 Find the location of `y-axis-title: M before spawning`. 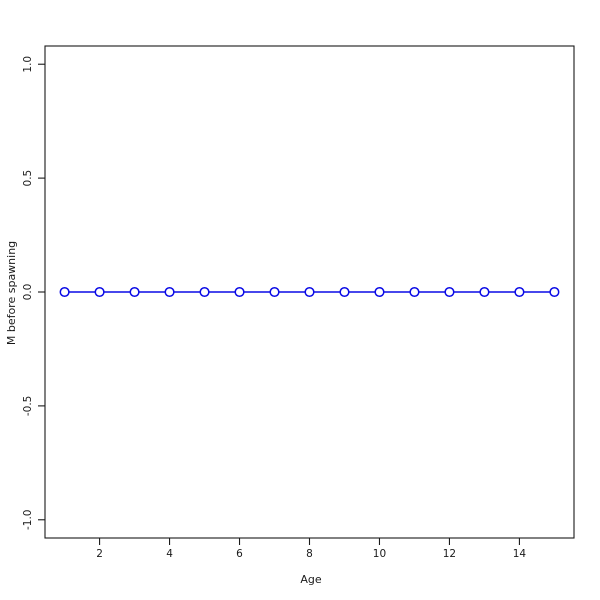

y-axis-title: M before spawning is located at coordinates (11, 293).